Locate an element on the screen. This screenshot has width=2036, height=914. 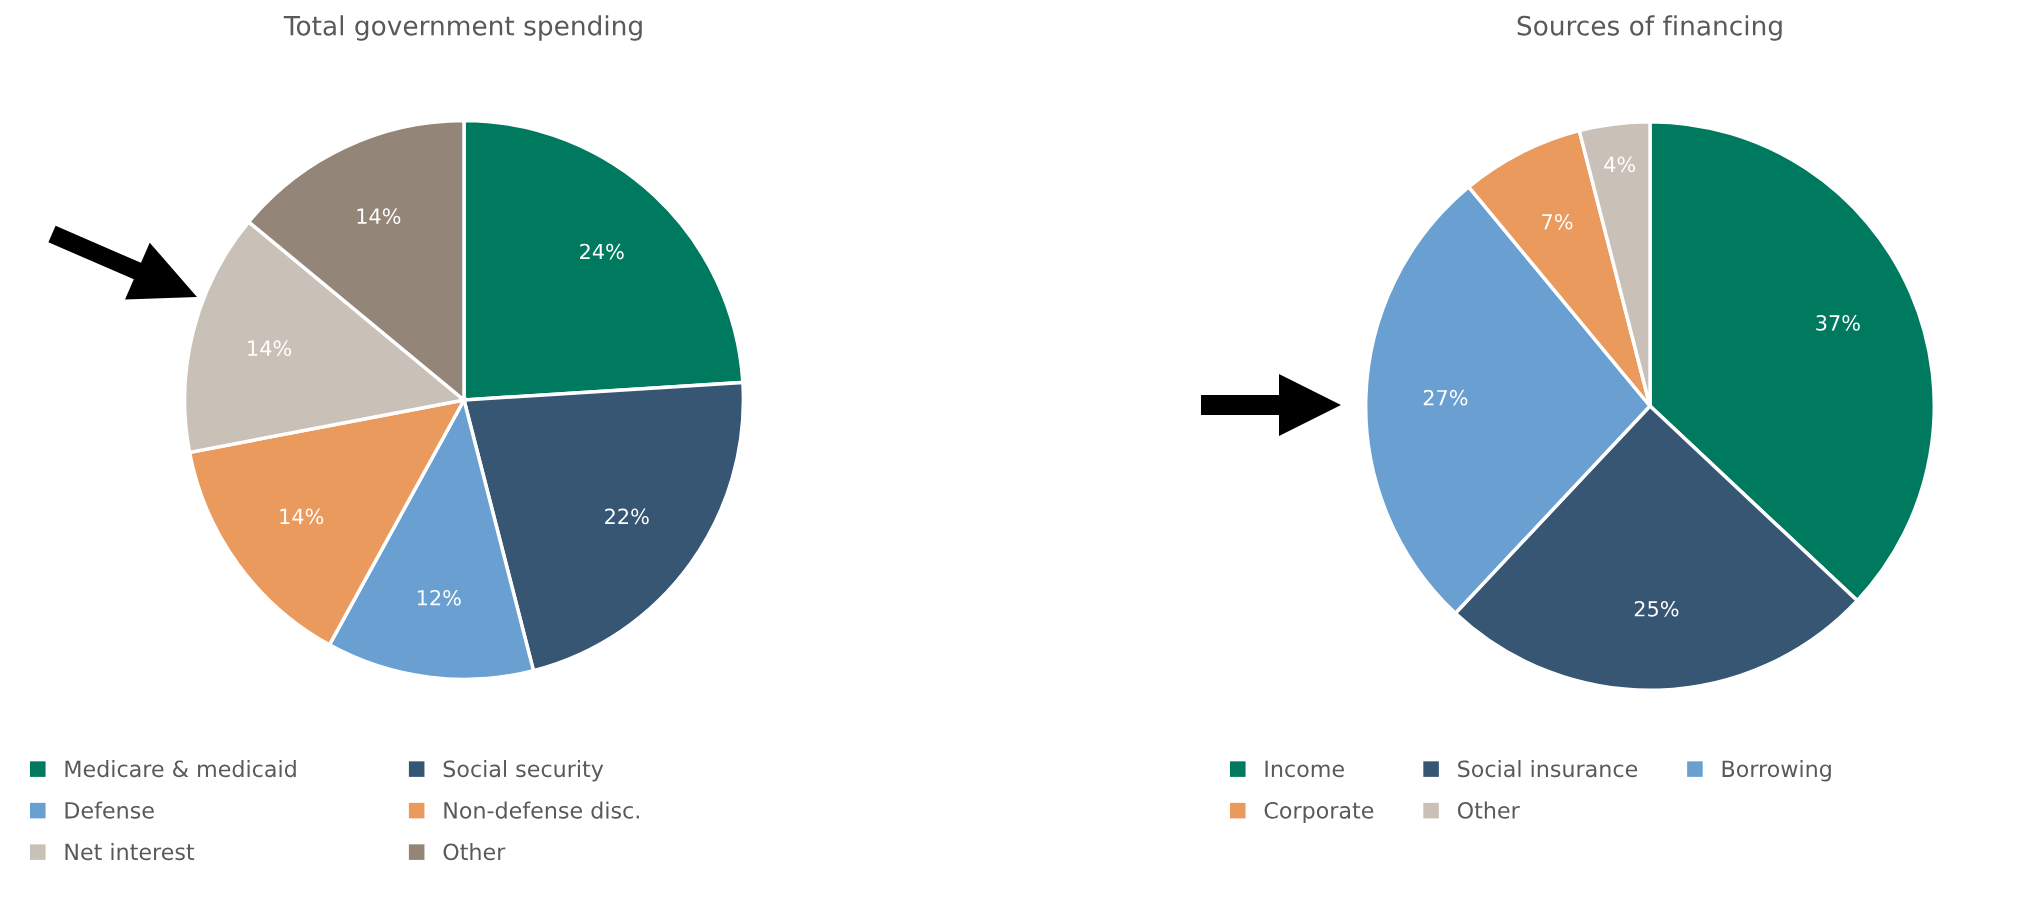
data-label: 22% is located at coordinates (627, 516).